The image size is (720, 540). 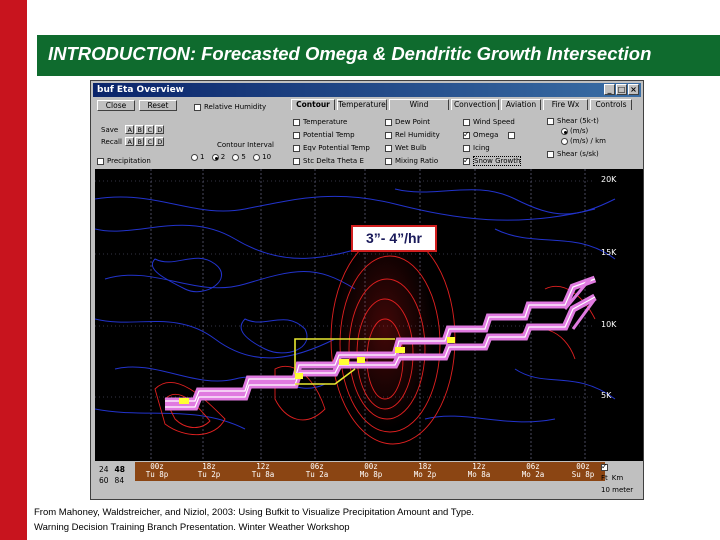 What do you see at coordinates (329, 135) in the screenshot?
I see `option-label: Potential Temp` at bounding box center [329, 135].